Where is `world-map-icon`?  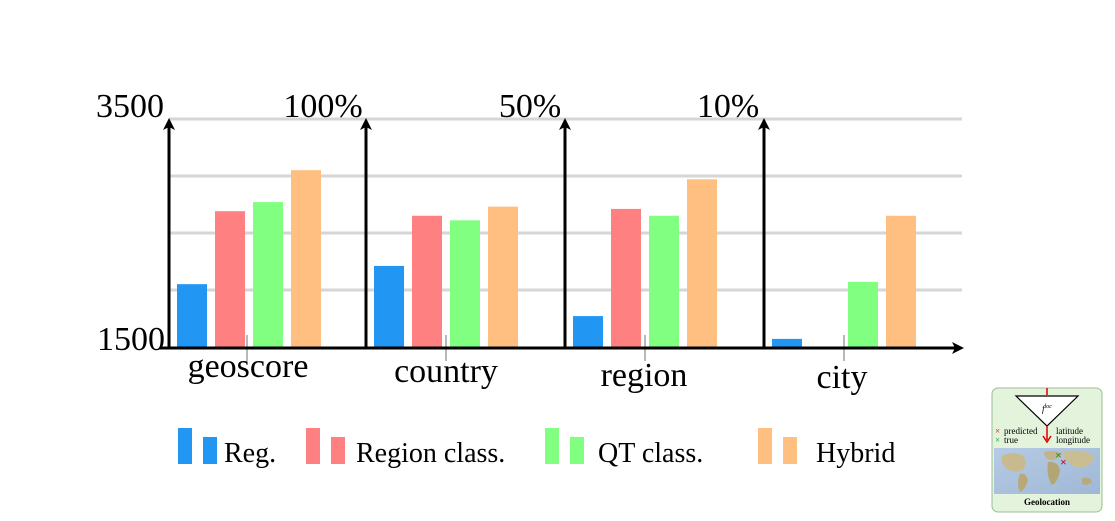
world-map-icon is located at coordinates (1047, 471).